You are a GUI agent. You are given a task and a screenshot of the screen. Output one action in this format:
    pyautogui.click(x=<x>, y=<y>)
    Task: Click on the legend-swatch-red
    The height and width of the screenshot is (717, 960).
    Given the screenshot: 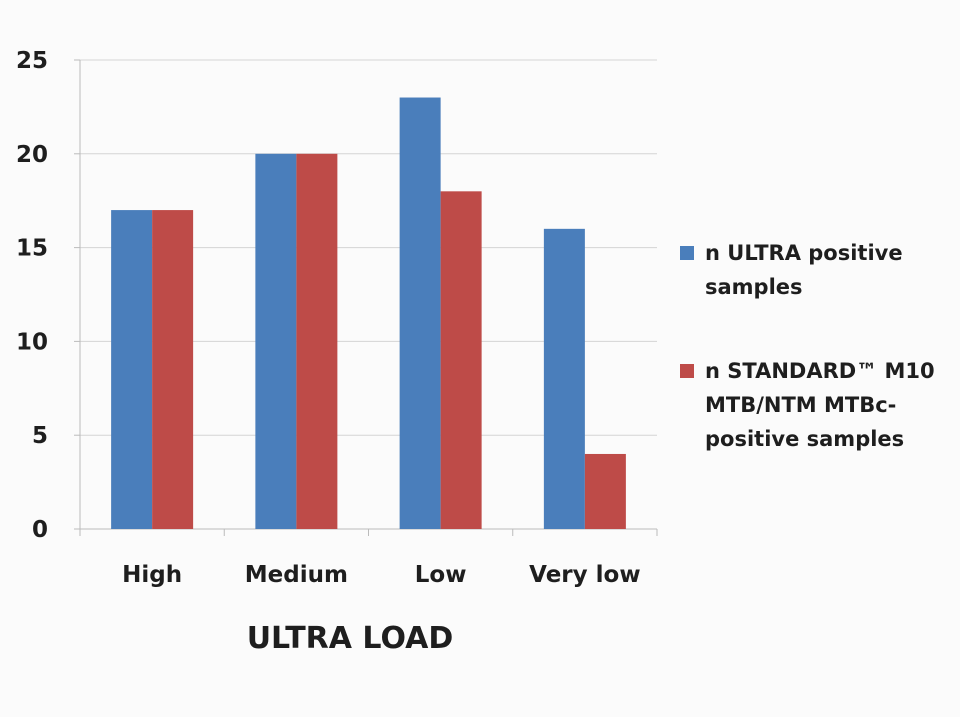 What is the action you would take?
    pyautogui.click(x=687, y=371)
    